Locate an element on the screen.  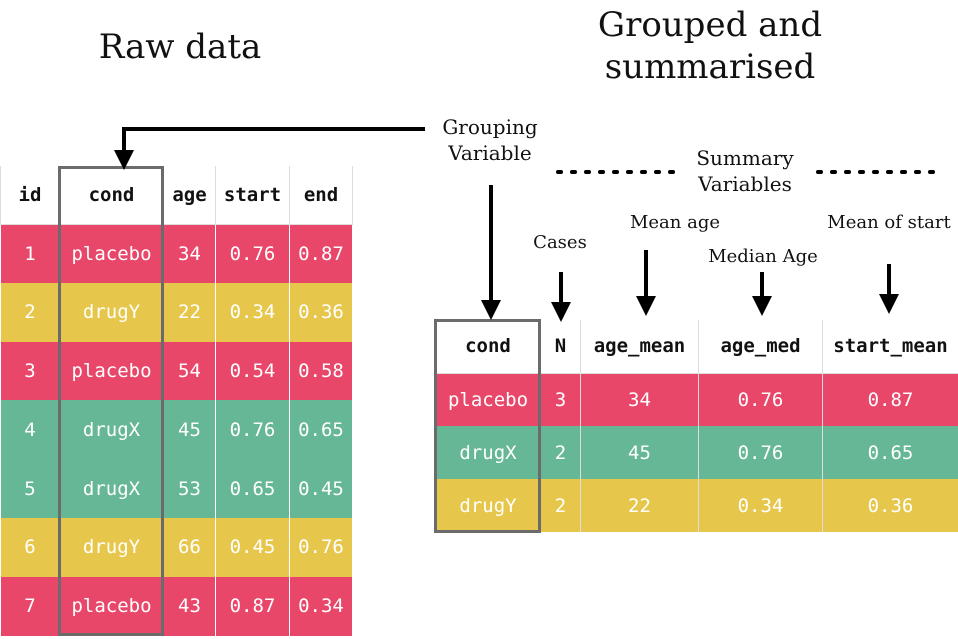
grouping-variable-label: Grouping Variable is located at coordinates (490, 140).